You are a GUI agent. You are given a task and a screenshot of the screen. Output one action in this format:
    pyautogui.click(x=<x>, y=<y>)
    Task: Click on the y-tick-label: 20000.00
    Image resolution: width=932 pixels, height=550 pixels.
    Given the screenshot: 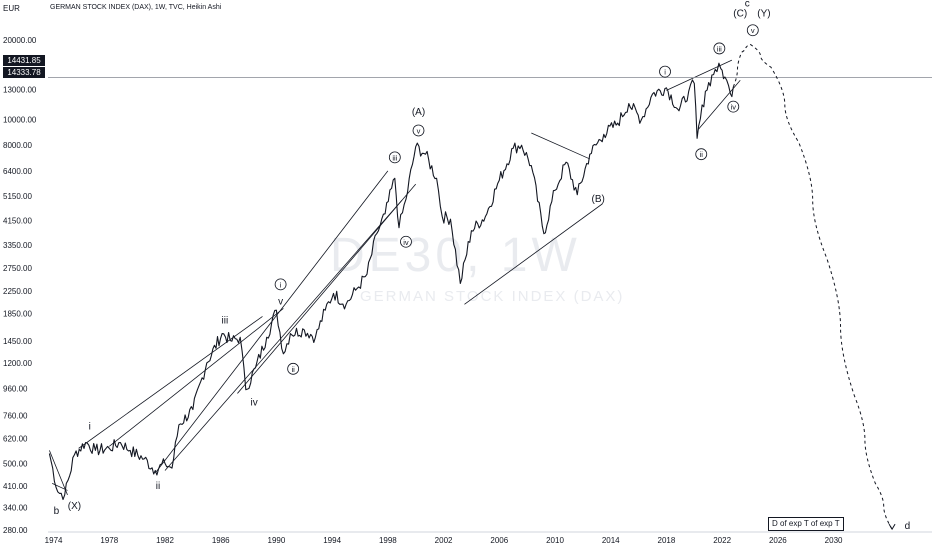 What is the action you would take?
    pyautogui.click(x=20, y=40)
    